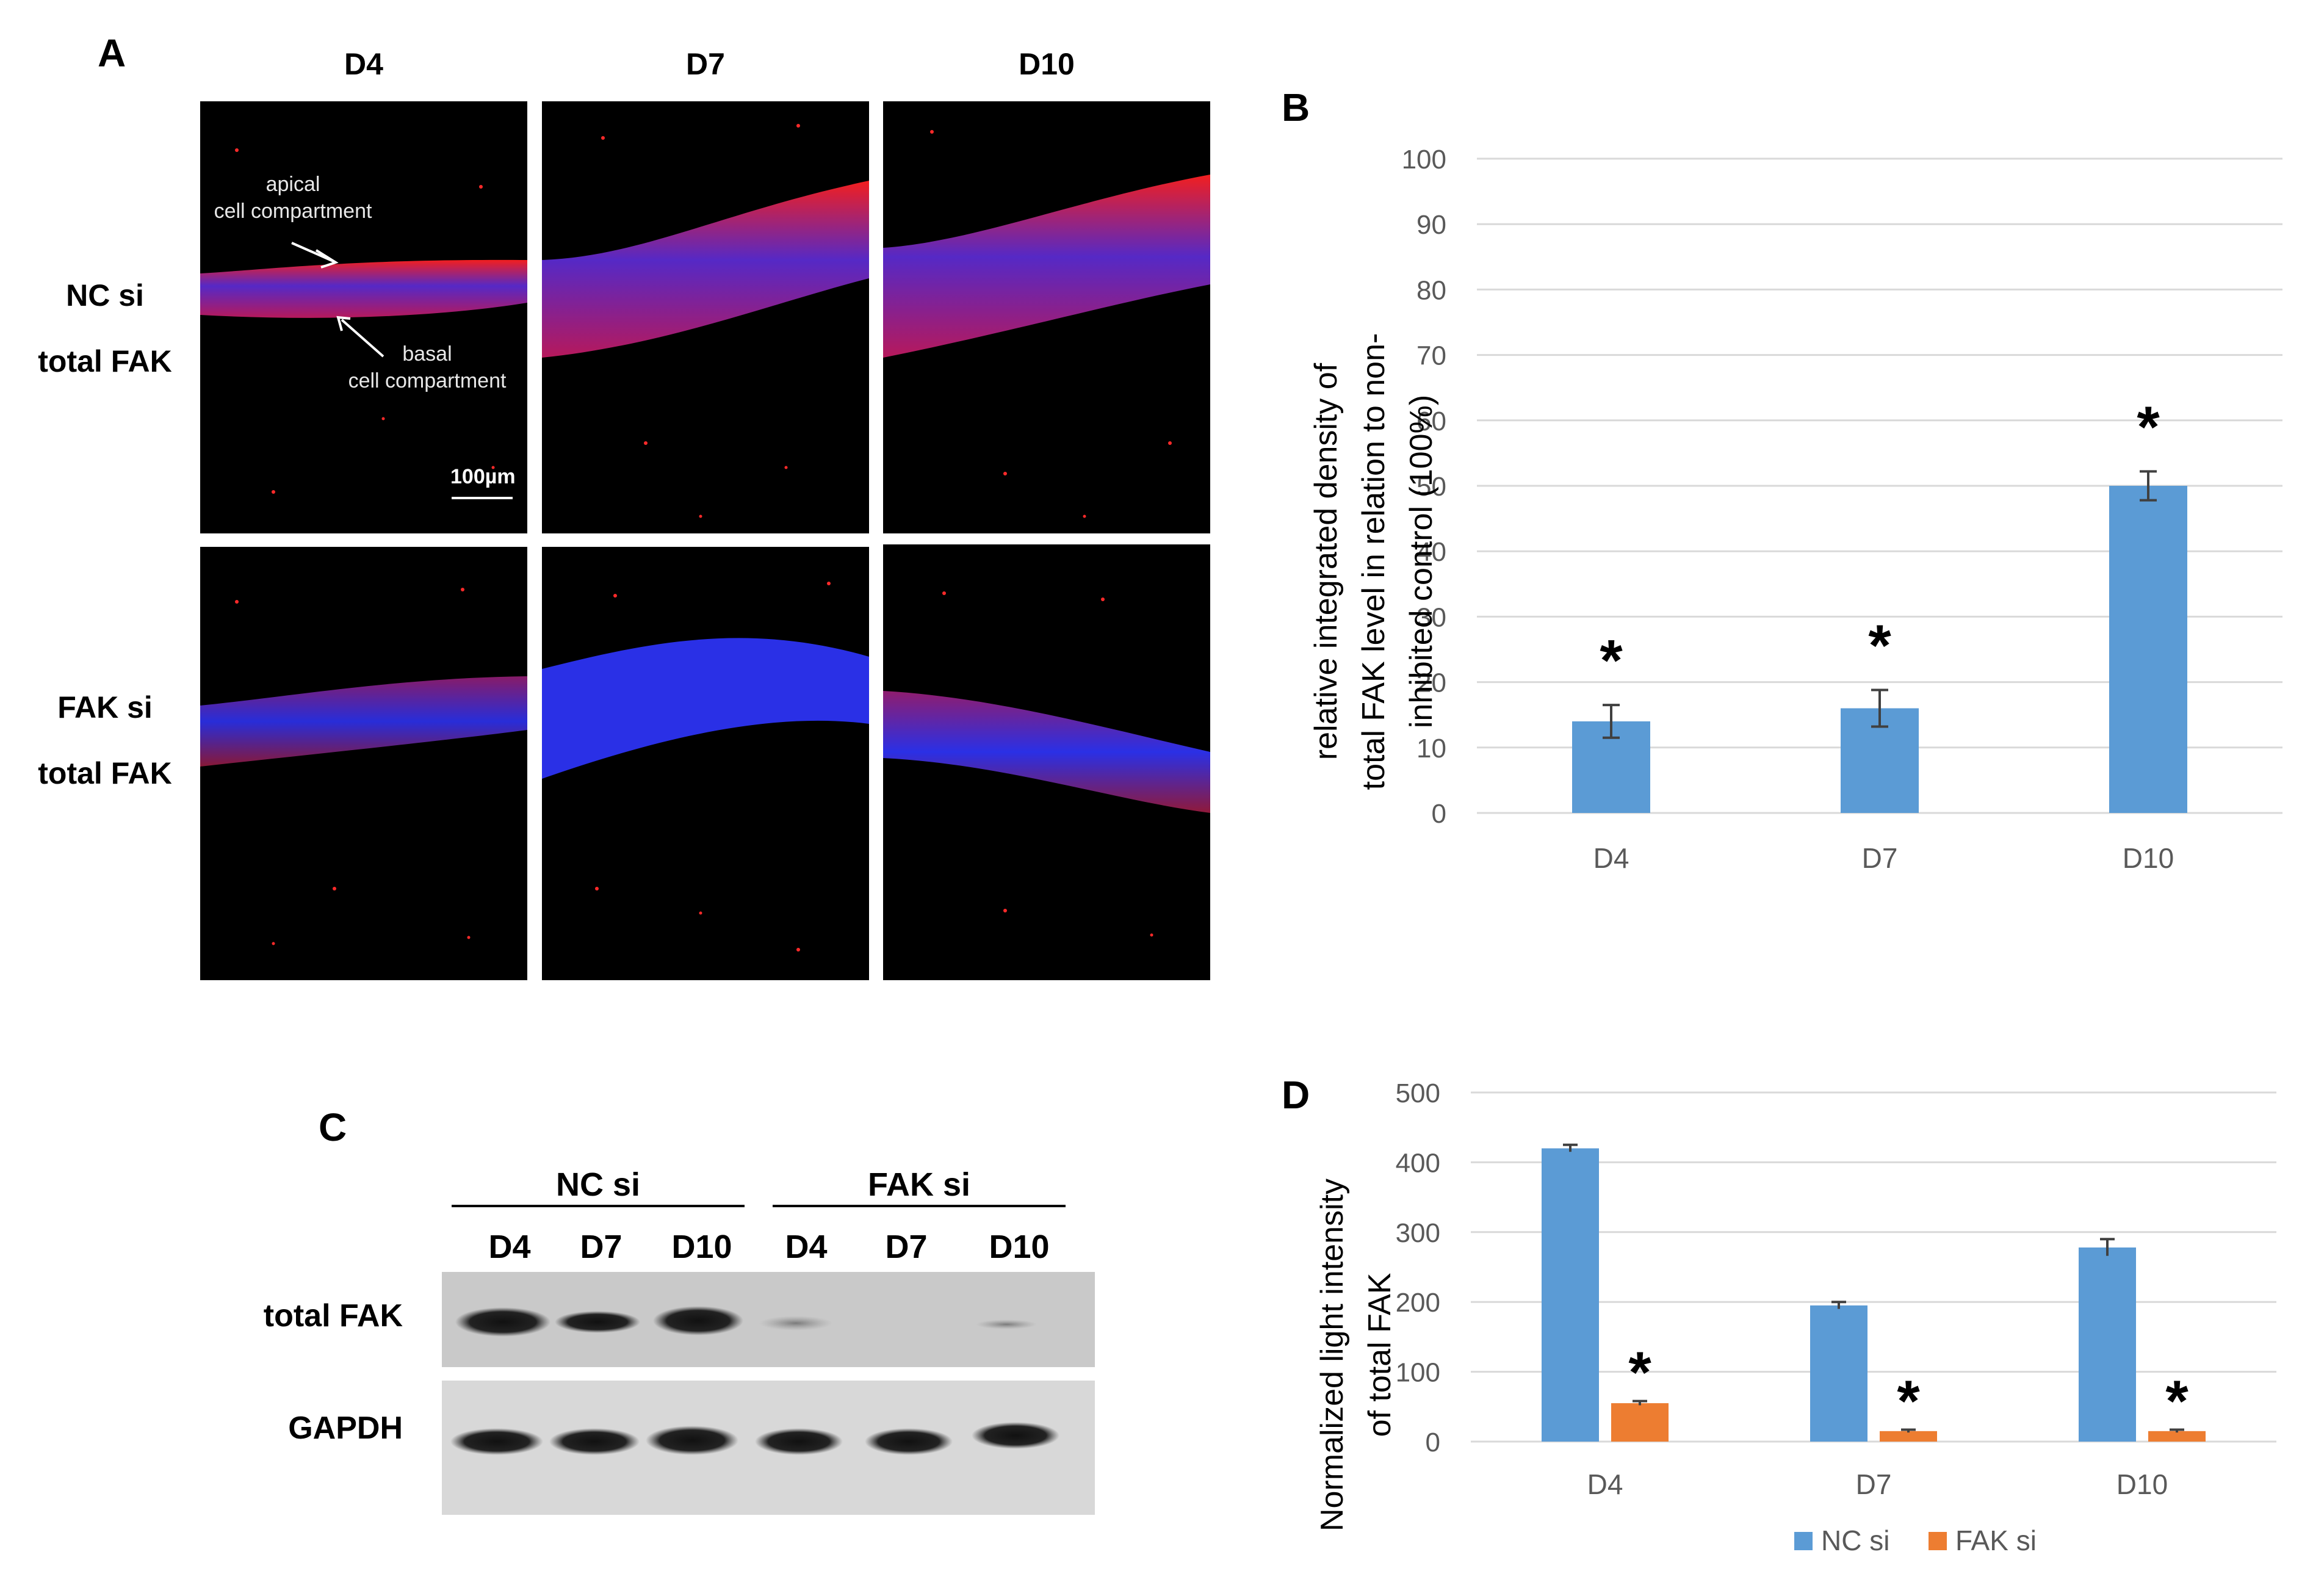 This screenshot has width=2313, height=1596. I want to click on y-tick-label: 60, so click(1431, 421).